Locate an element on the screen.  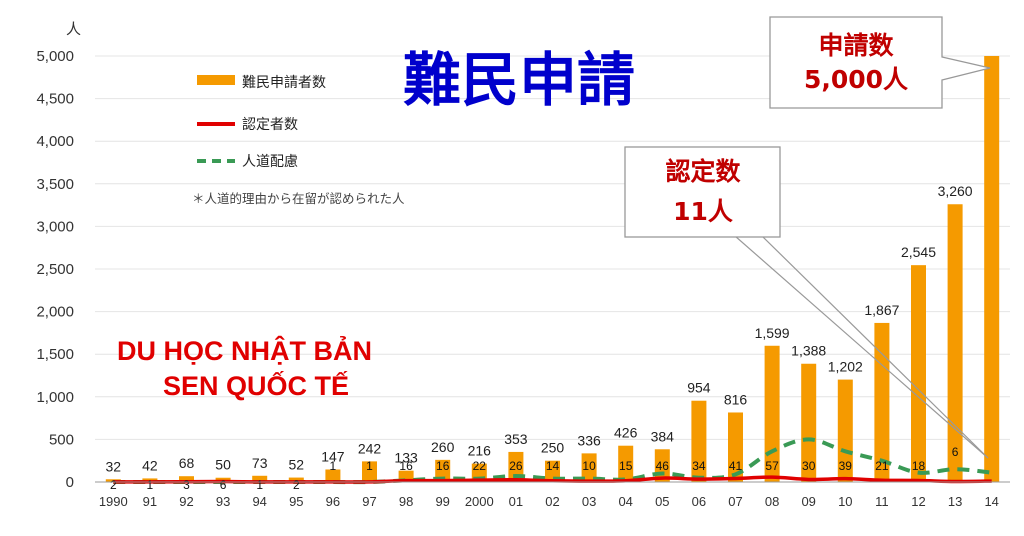
recognized-value-label: 41 is located at coordinates (736, 466).